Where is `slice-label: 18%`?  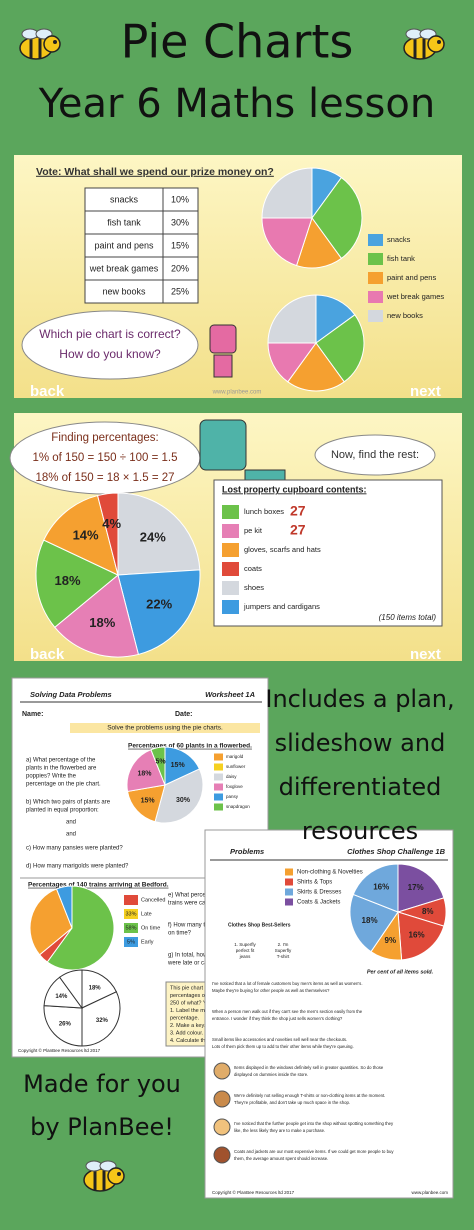 slice-label: 18% is located at coordinates (144, 773).